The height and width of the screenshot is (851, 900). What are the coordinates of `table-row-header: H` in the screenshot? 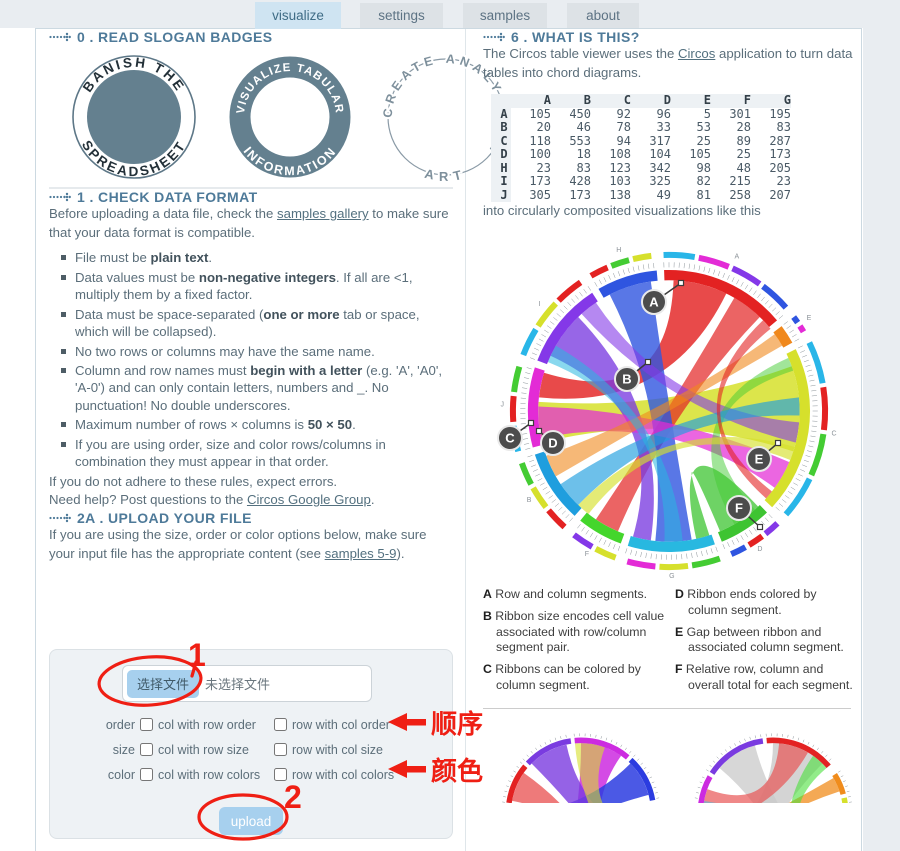 It's located at (501, 168).